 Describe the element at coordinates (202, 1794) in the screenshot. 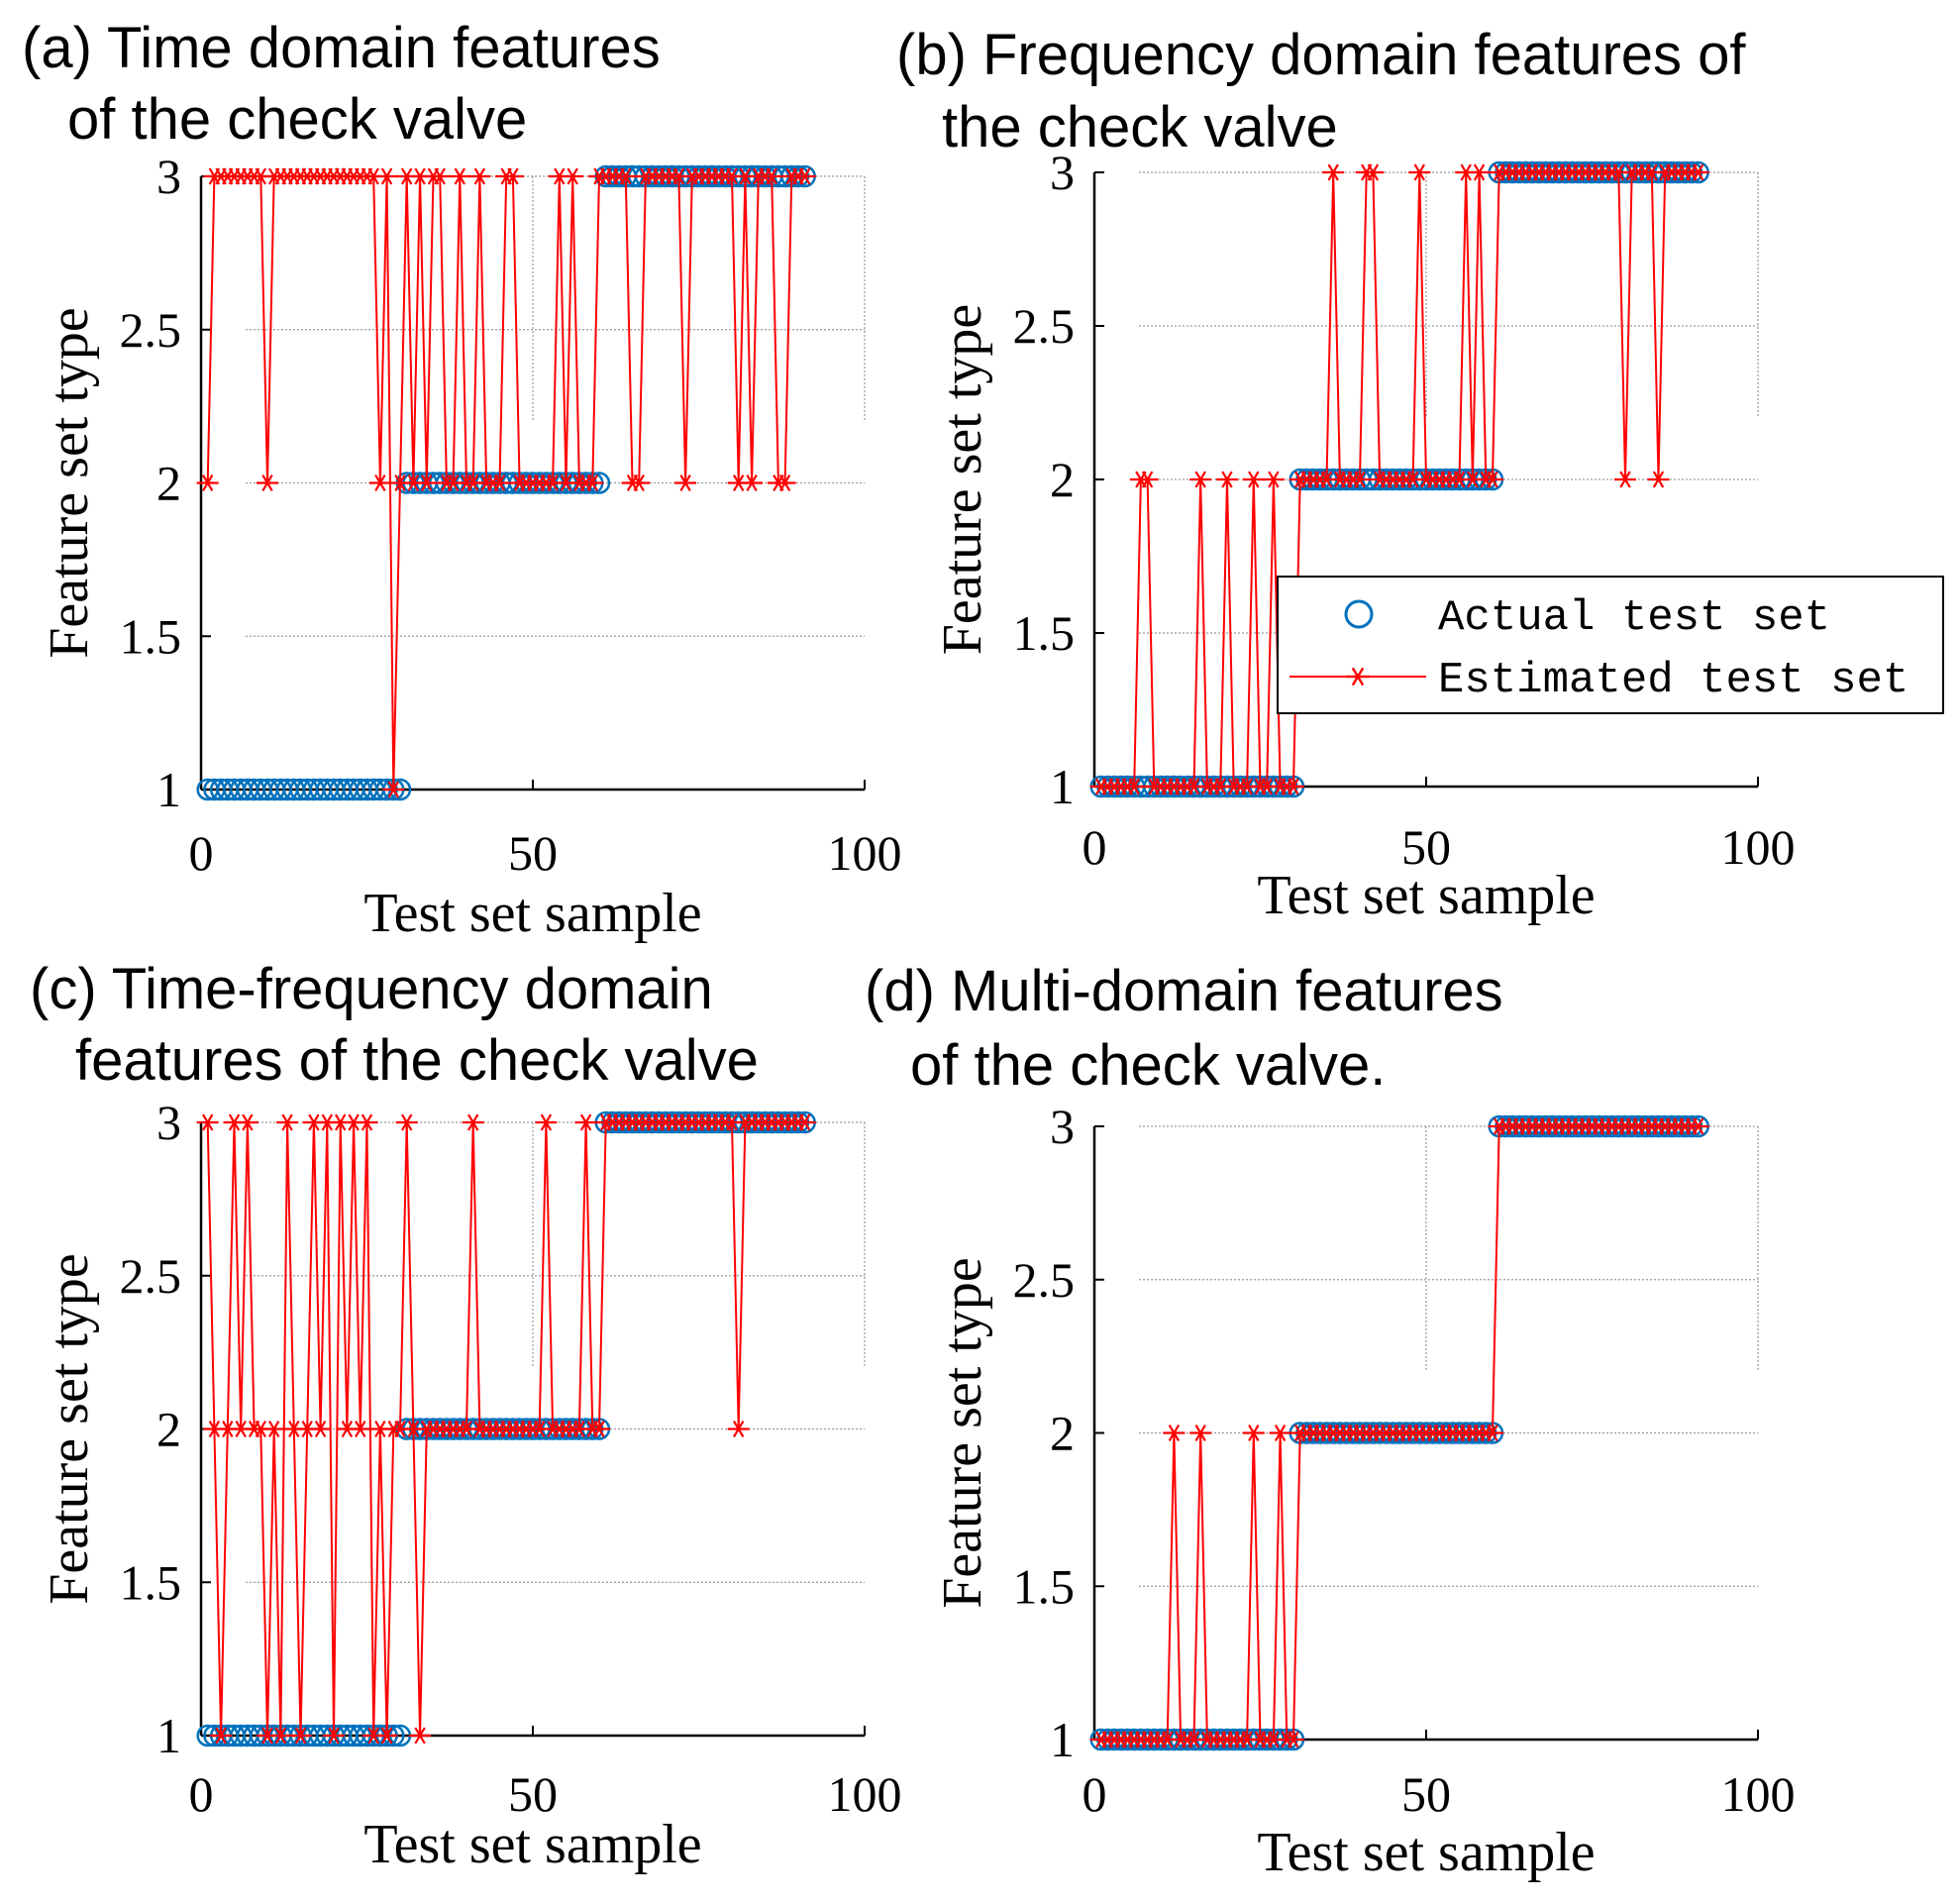

I see `panel-c-xtick-label: 0` at that location.